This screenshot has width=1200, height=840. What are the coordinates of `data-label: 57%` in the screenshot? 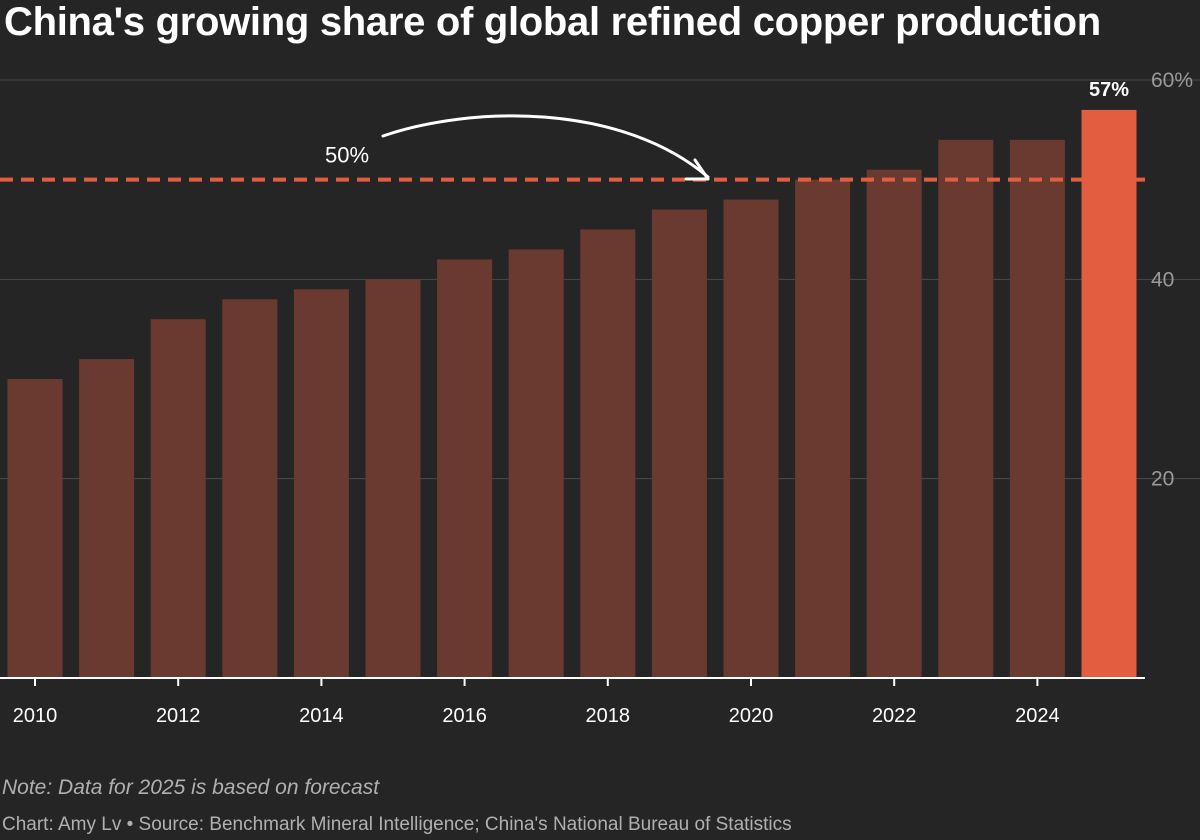 It's located at (1109, 90).